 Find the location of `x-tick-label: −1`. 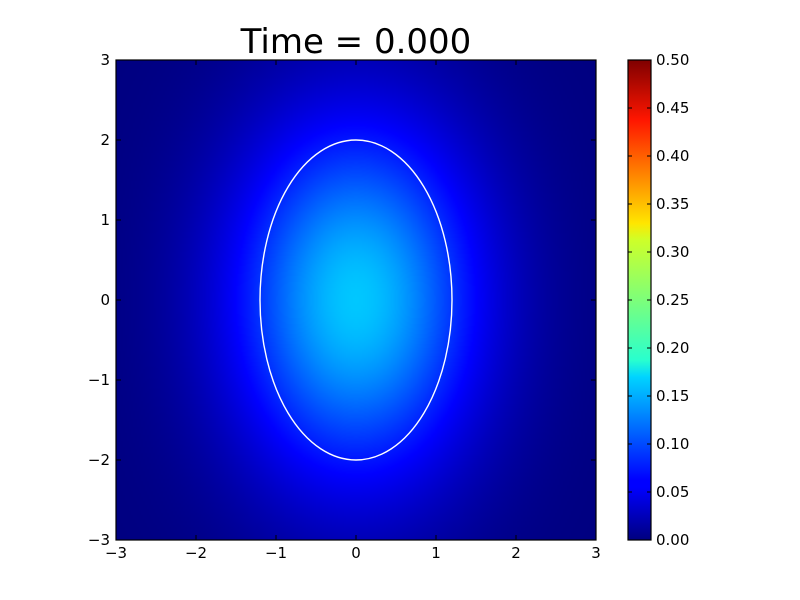

x-tick-label: −1 is located at coordinates (276, 553).